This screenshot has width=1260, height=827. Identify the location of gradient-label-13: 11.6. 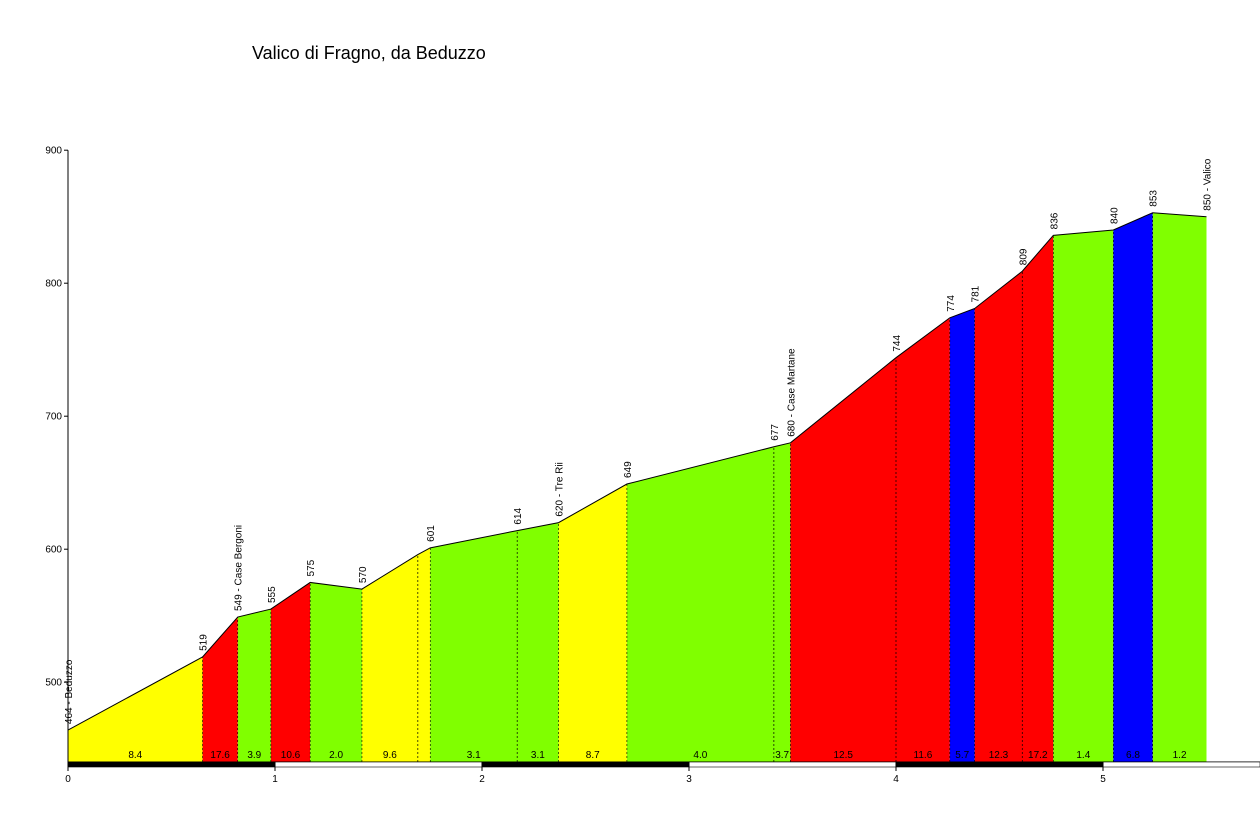
(923, 755).